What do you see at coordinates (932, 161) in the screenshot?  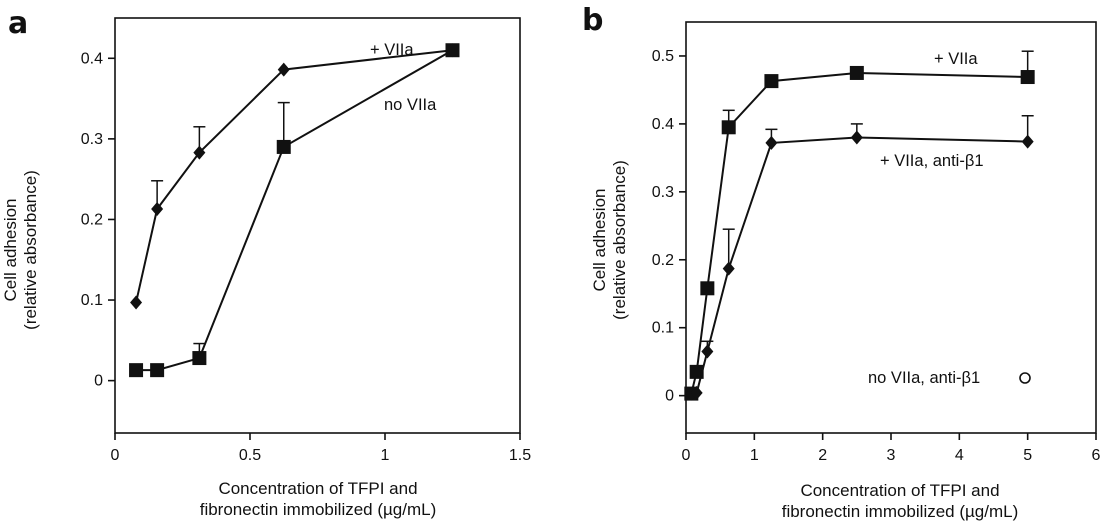 I see `series-label: + VIIa, anti-β1` at bounding box center [932, 161].